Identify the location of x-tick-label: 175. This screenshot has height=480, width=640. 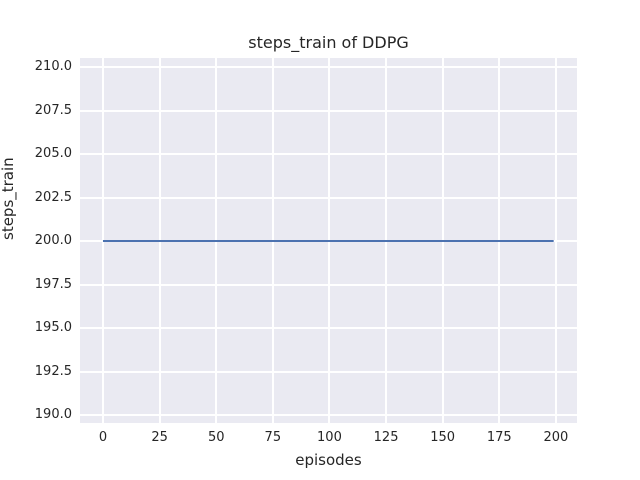
(499, 437).